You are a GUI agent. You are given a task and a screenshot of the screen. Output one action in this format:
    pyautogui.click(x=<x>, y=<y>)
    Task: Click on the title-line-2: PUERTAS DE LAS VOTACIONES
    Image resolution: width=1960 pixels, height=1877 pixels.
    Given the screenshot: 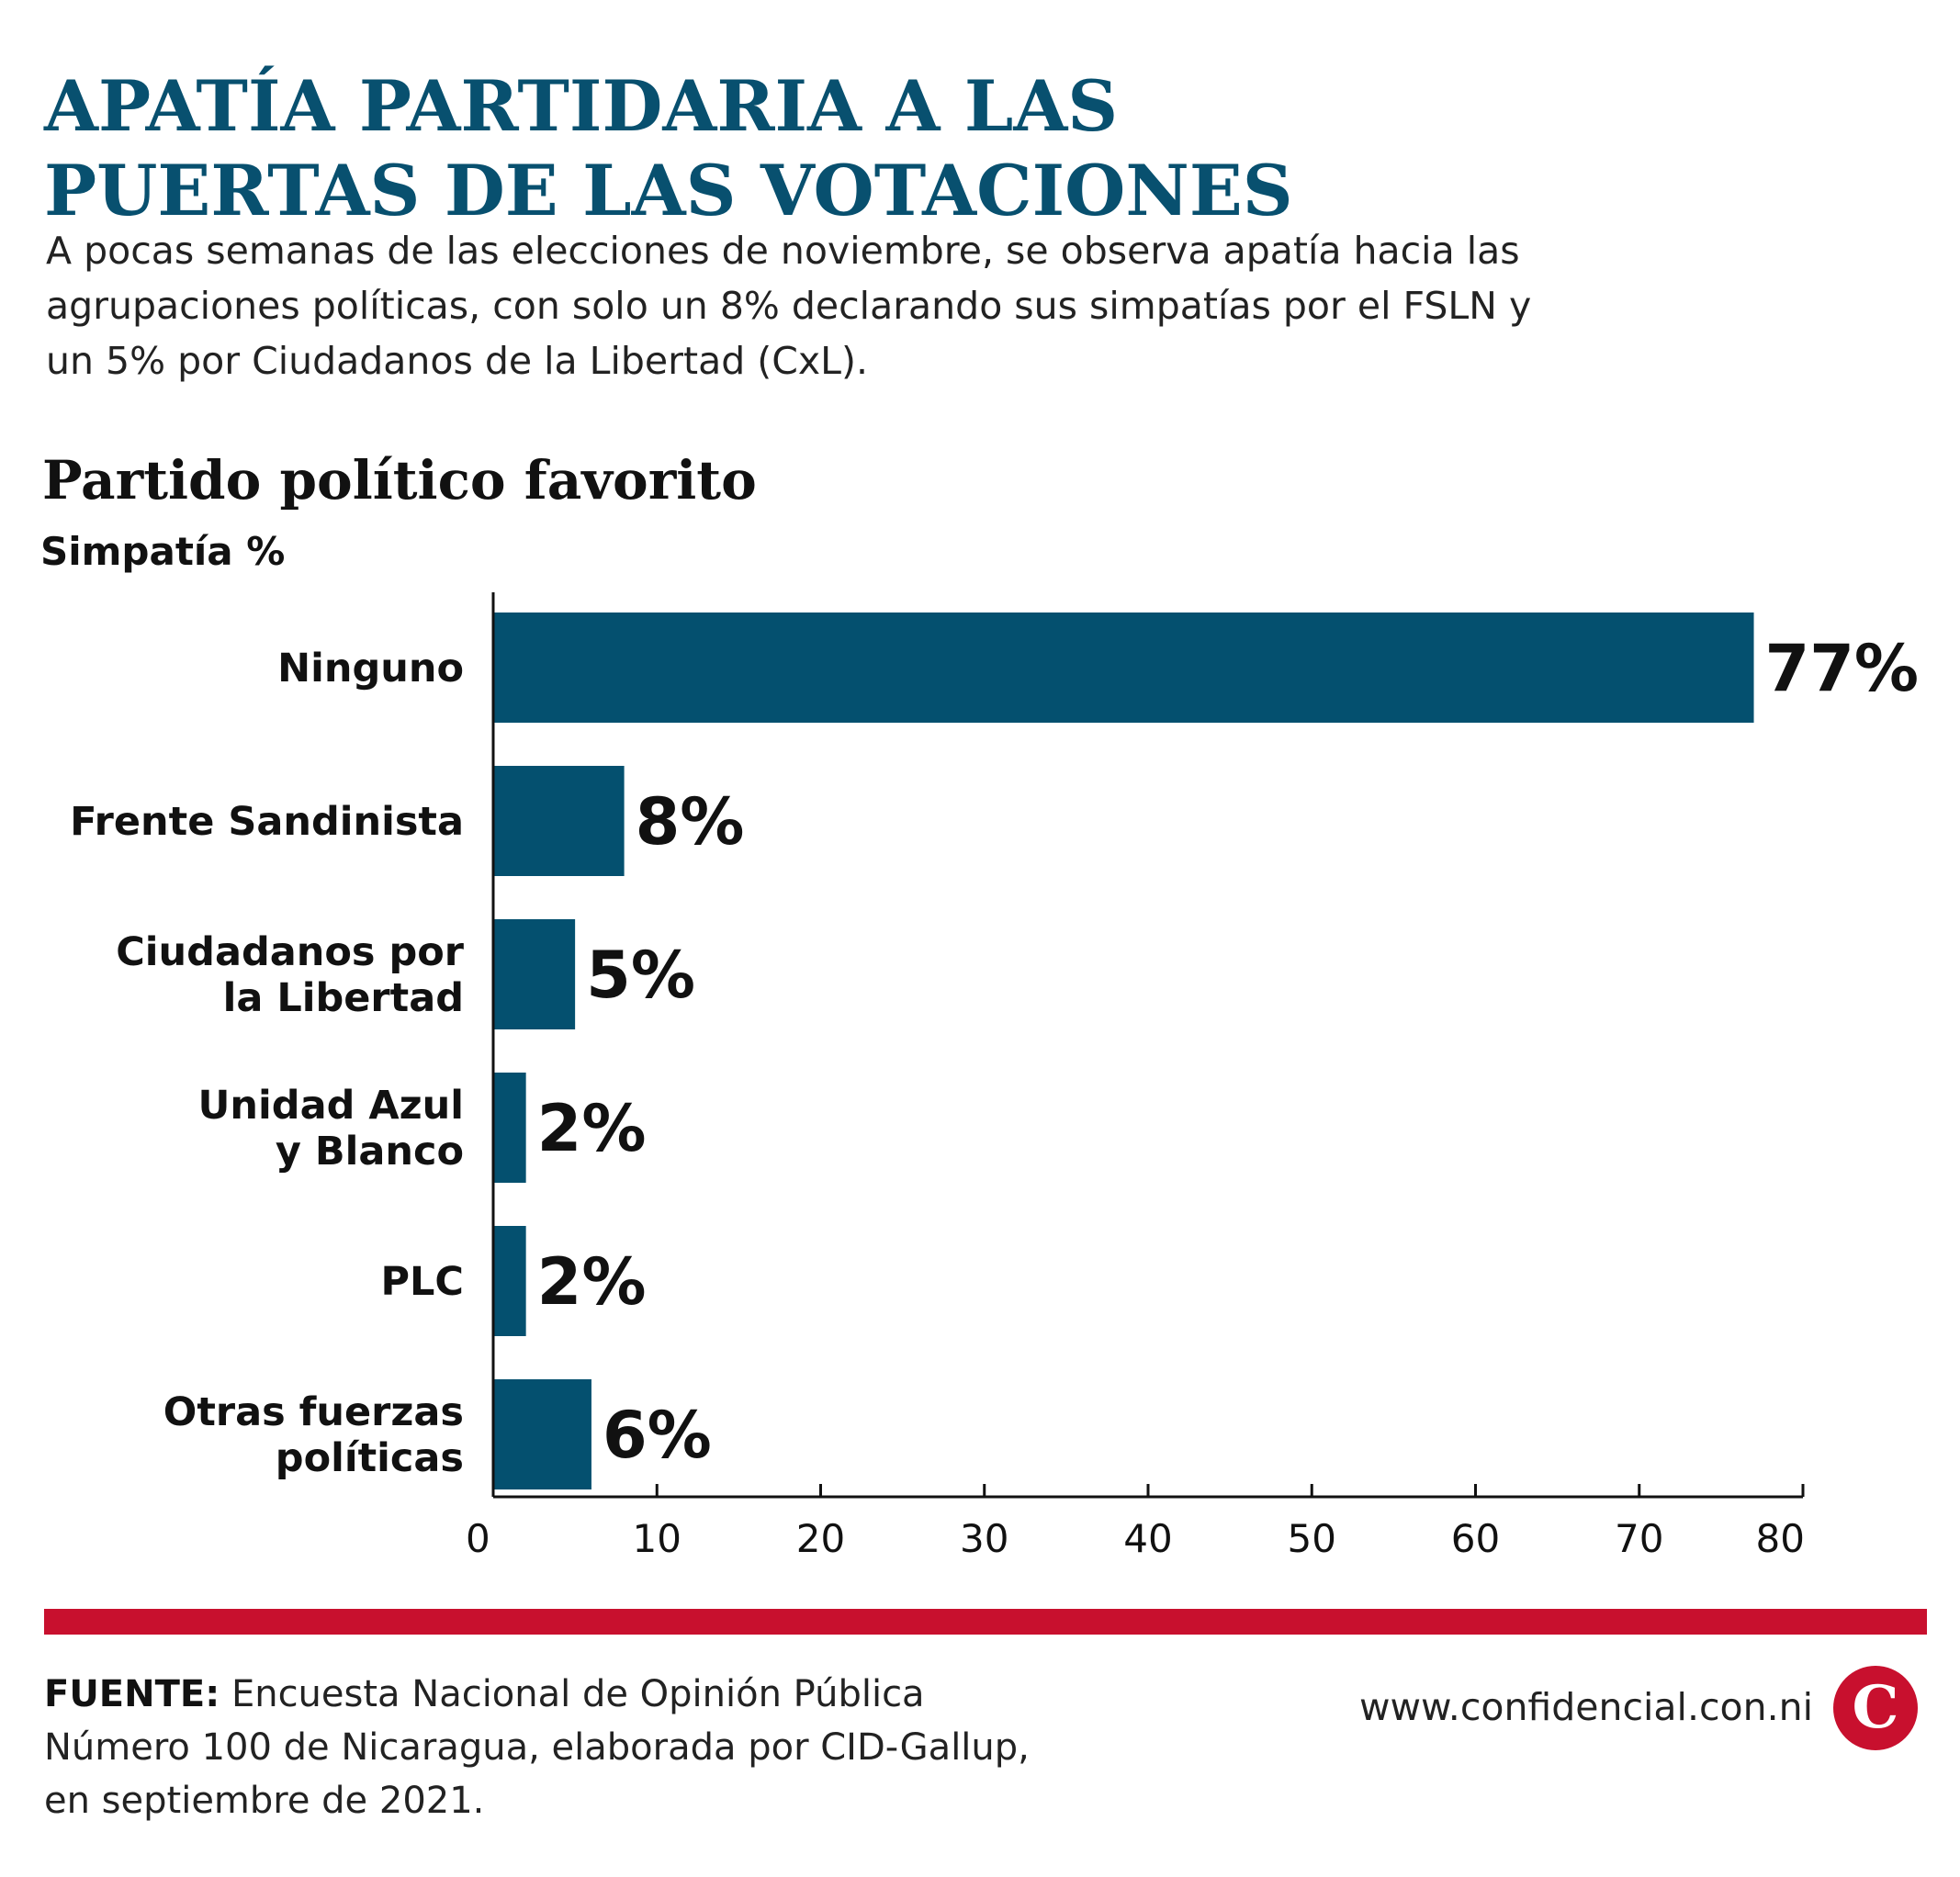 What is the action you would take?
    pyautogui.click(x=668, y=190)
    